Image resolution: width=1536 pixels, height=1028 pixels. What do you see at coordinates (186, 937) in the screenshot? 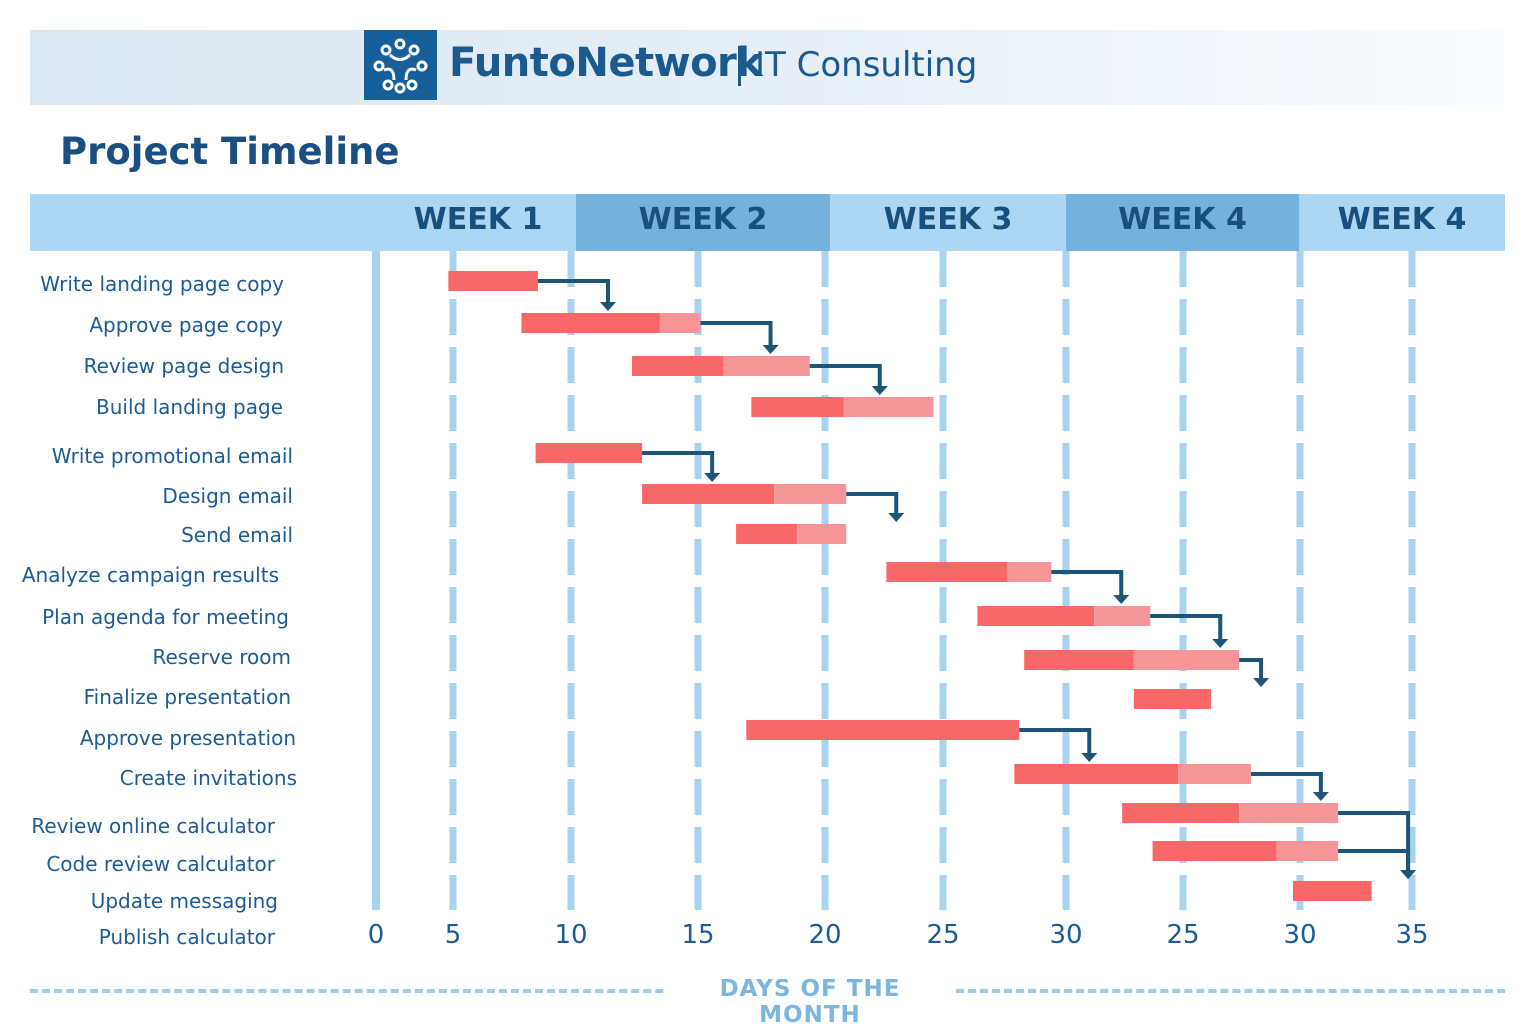
I see `task-label: Publish calculator` at bounding box center [186, 937].